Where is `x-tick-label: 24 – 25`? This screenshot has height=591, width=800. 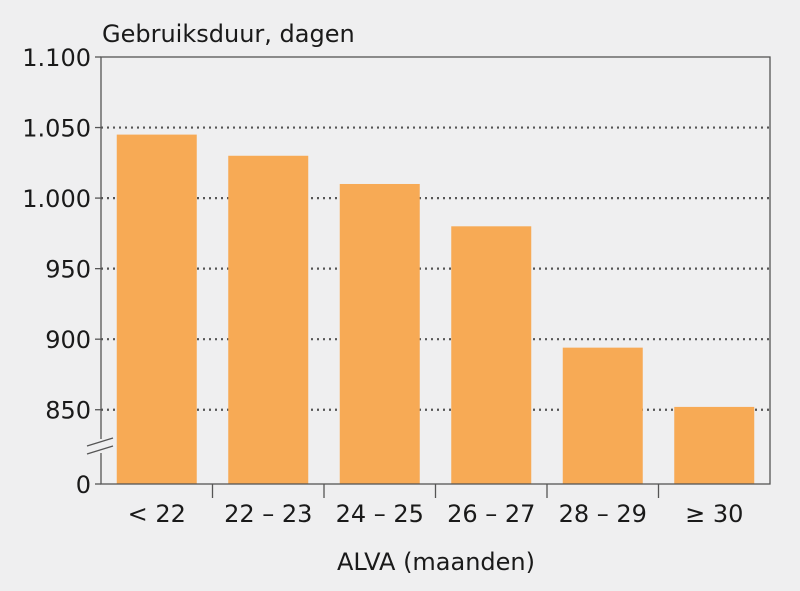
x-tick-label: 24 – 25 is located at coordinates (380, 514).